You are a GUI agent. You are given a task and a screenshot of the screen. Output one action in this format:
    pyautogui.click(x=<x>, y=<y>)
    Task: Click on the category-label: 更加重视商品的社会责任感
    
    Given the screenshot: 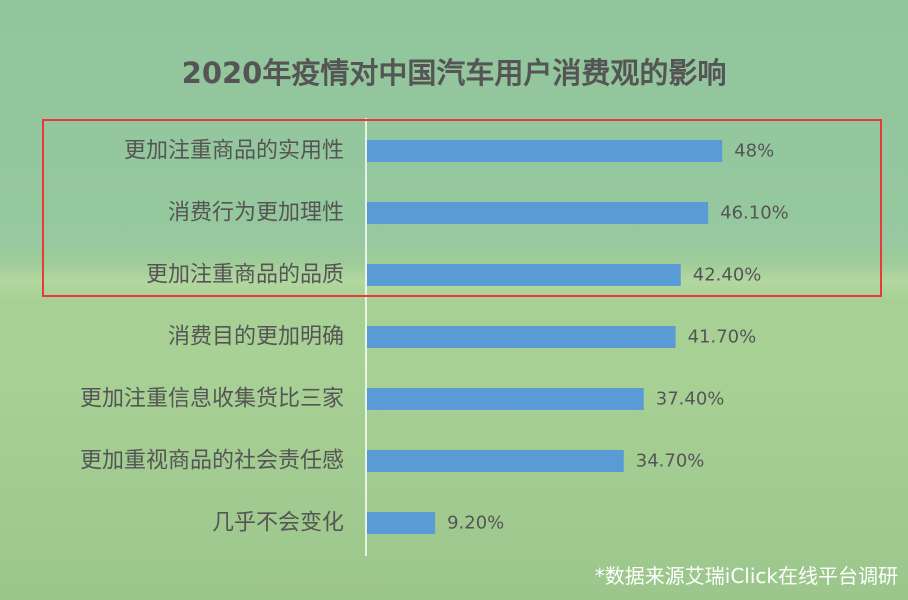 What is the action you would take?
    pyautogui.click(x=212, y=461)
    